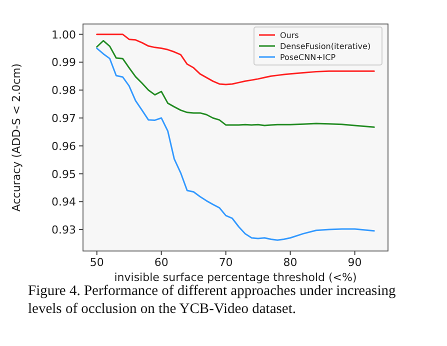 The height and width of the screenshot is (346, 447). What do you see at coordinates (64, 230) in the screenshot?
I see `y-tick-label: 0.93` at bounding box center [64, 230].